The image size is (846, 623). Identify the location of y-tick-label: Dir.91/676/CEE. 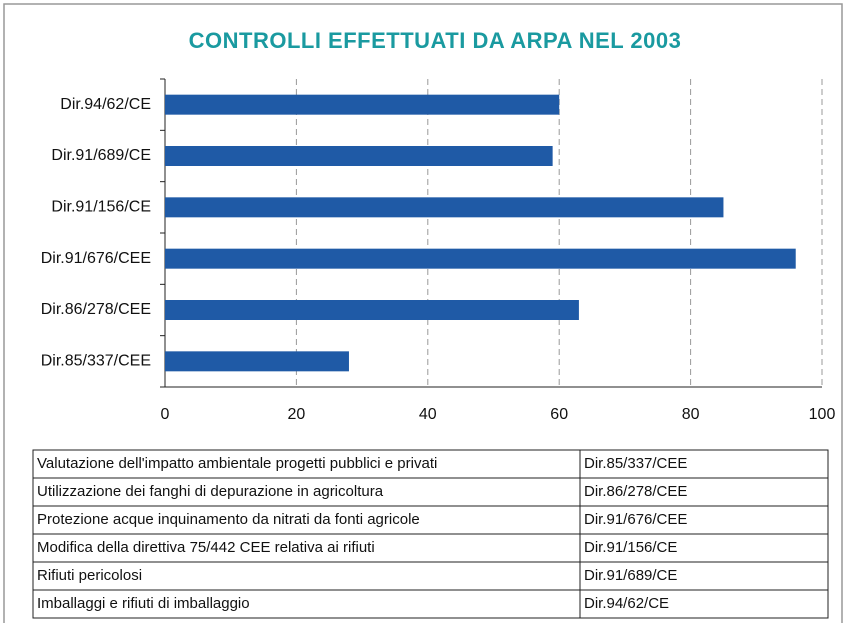
(96, 258).